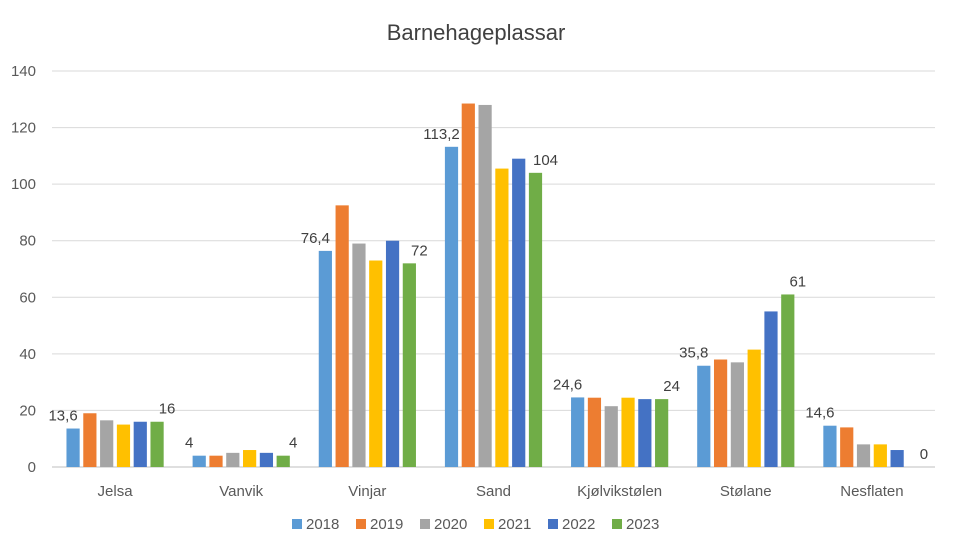  I want to click on legend-item: 2020, so click(443, 524).